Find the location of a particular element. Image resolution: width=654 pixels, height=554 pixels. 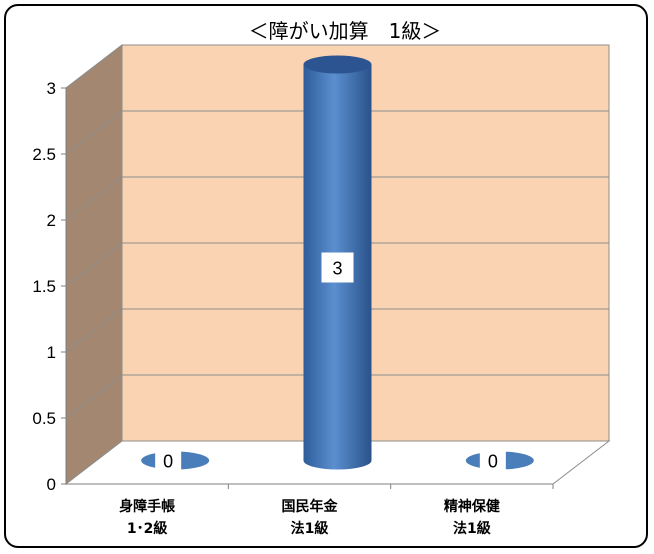

y-tick-label: 0 is located at coordinates (51, 484).